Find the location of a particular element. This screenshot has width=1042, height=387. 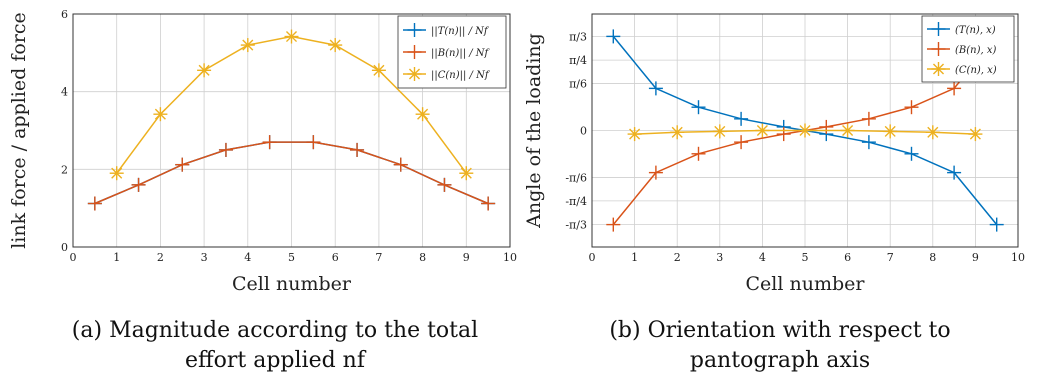

x-tick-label: 10 is located at coordinates (510, 257).